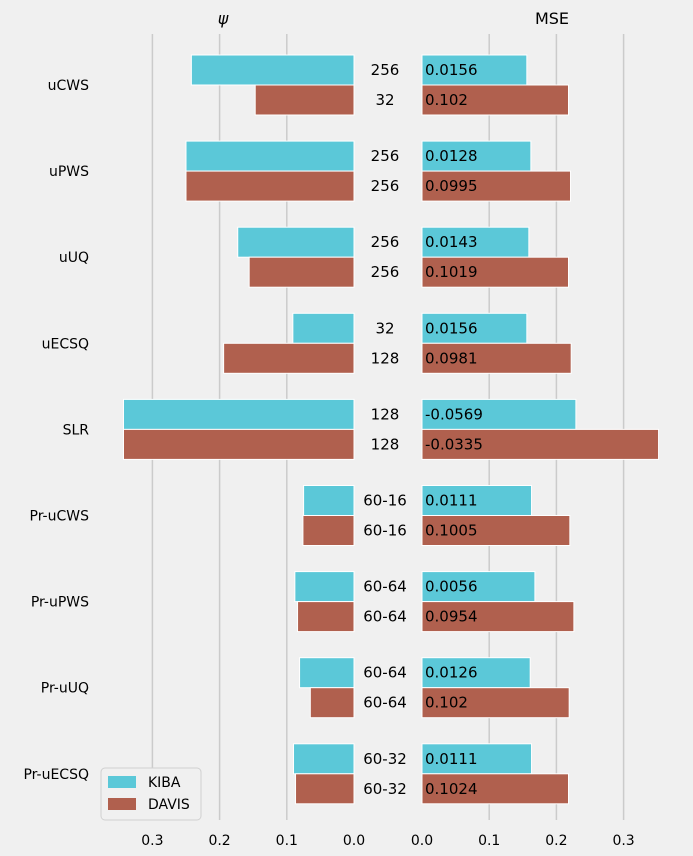 The height and width of the screenshot is (856, 693). What do you see at coordinates (122, 782) in the screenshot?
I see `legend-swatch-kiba` at bounding box center [122, 782].